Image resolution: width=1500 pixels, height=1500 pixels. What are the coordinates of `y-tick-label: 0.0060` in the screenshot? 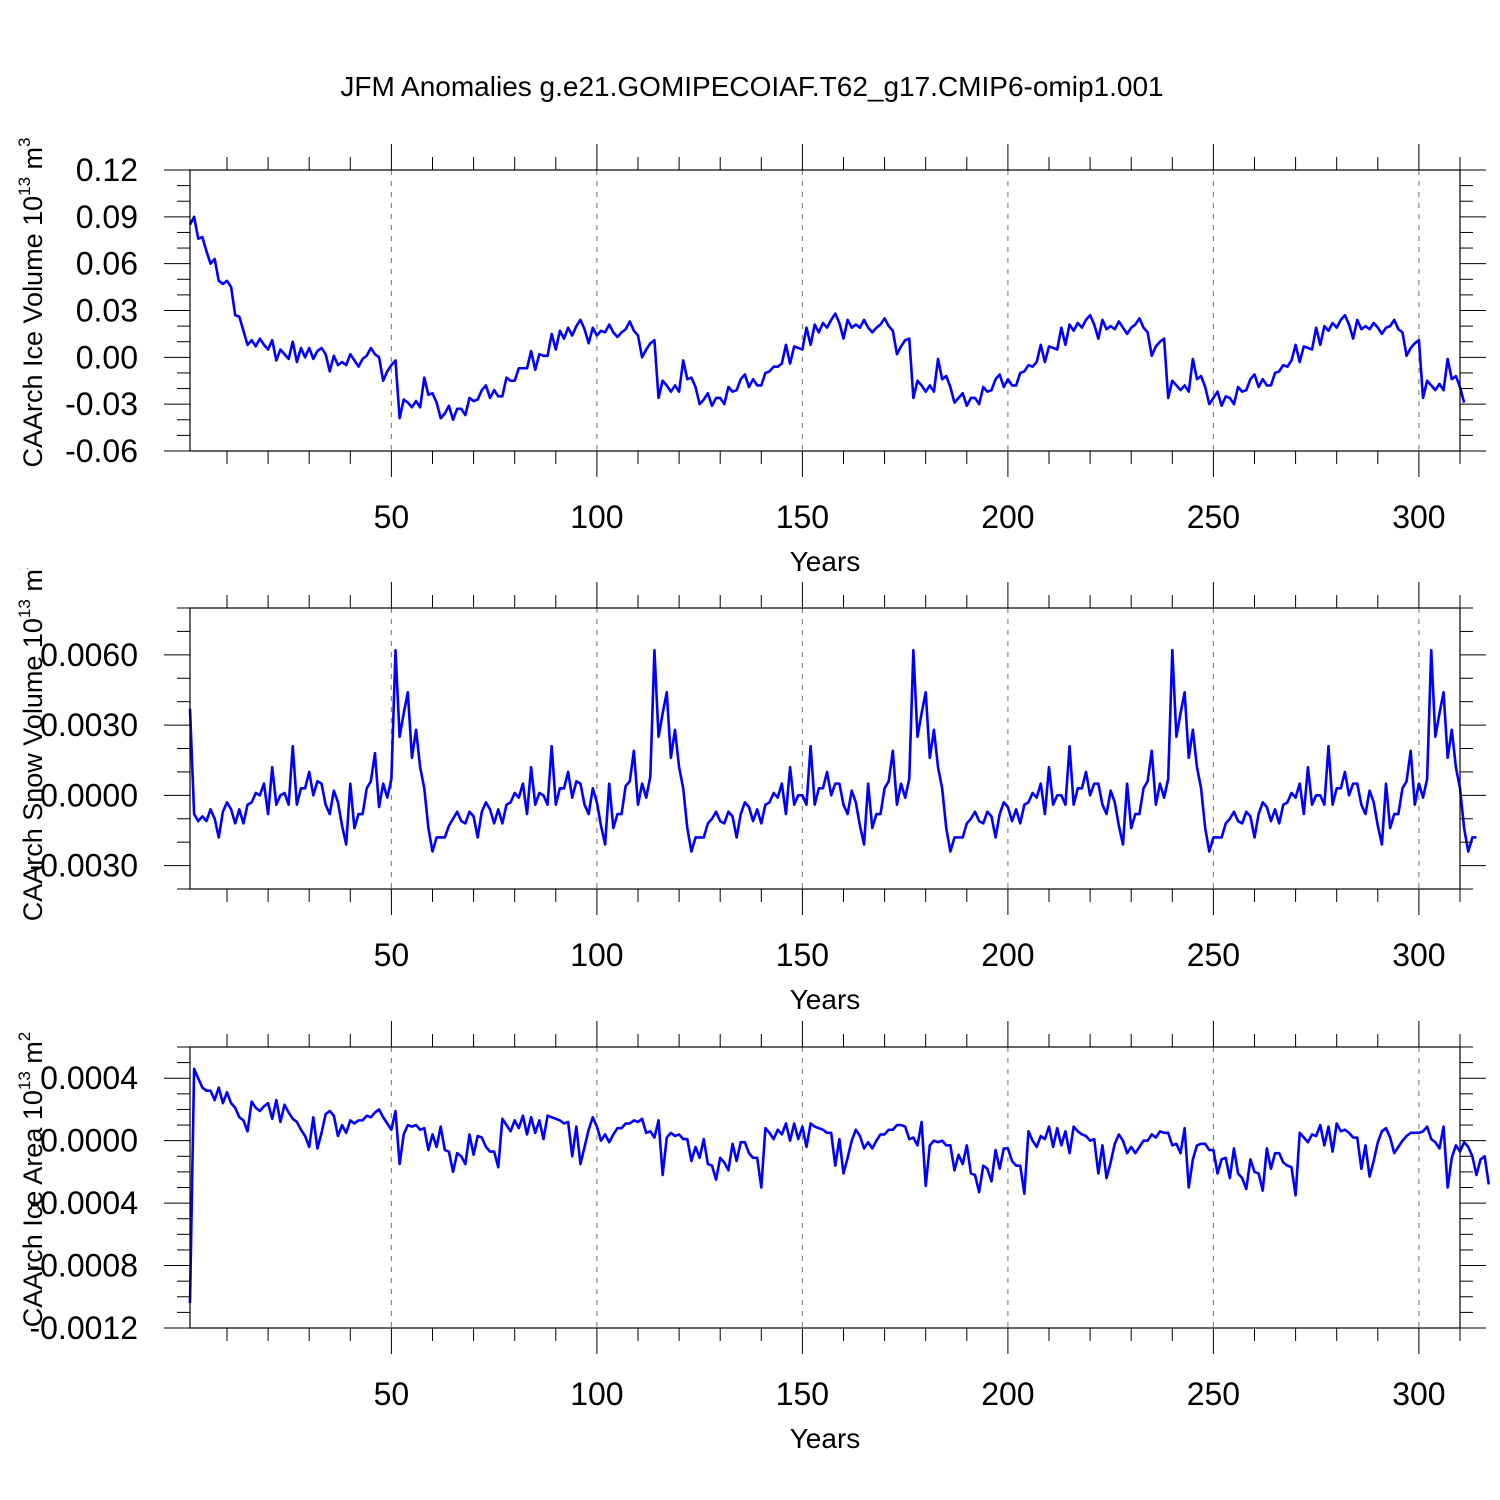 It's located at (89, 655).